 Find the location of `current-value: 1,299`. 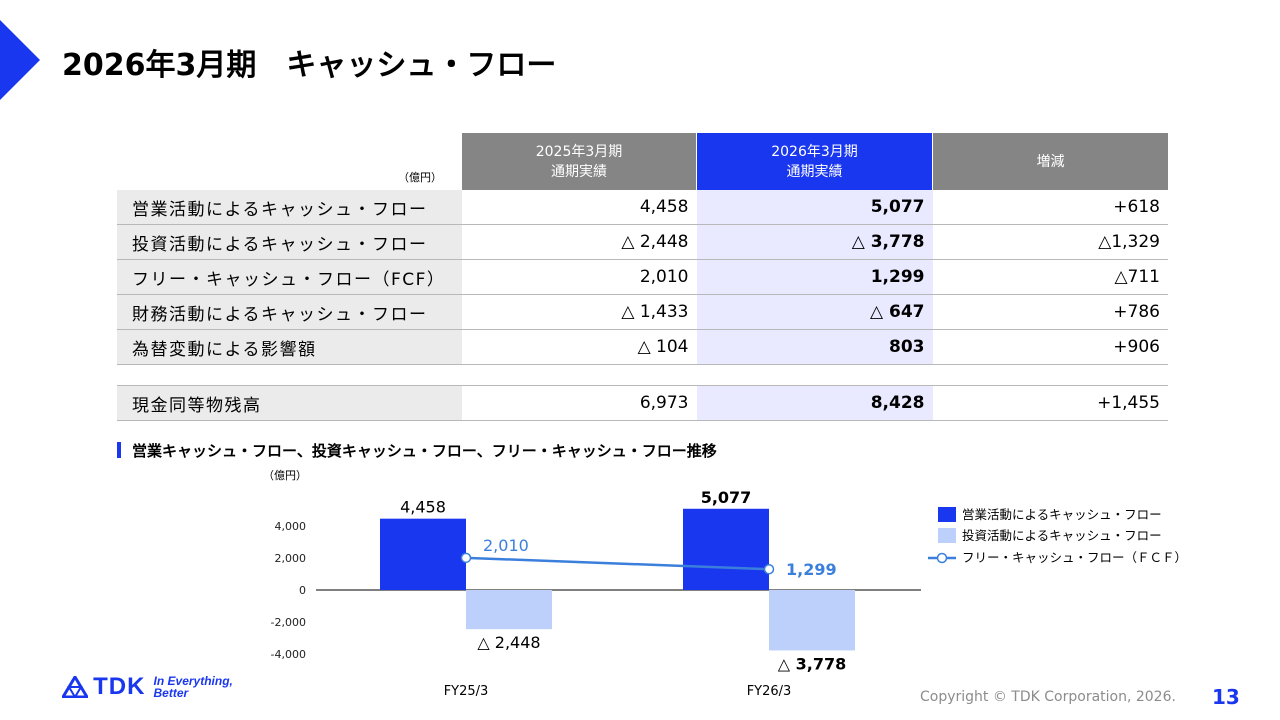

current-value: 1,299 is located at coordinates (814, 277).